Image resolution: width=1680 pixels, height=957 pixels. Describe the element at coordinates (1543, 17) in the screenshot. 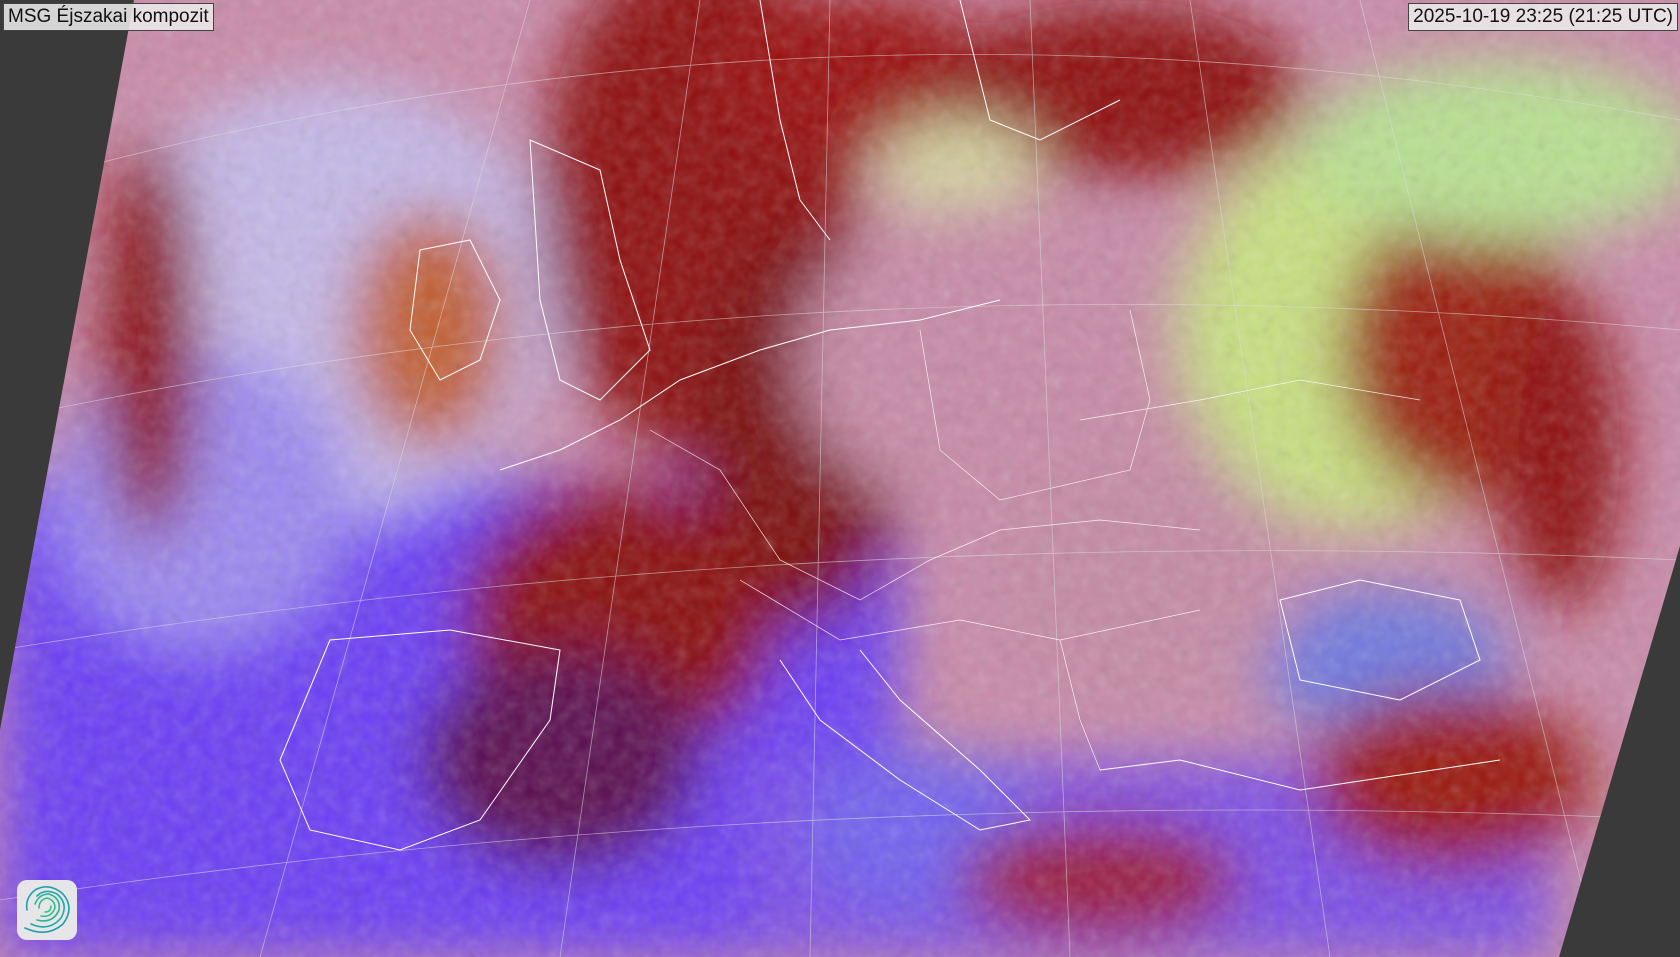

I see `timestamp-label: 2025-10-19 23:25 (21:25 UTC)` at that location.